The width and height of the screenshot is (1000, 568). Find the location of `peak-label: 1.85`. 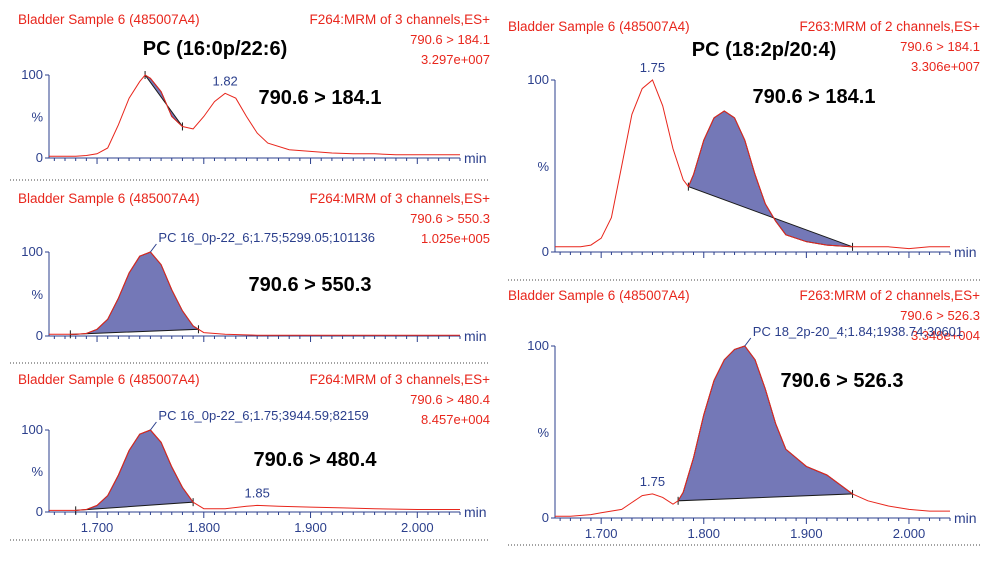

peak-label: 1.85 is located at coordinates (257, 492).